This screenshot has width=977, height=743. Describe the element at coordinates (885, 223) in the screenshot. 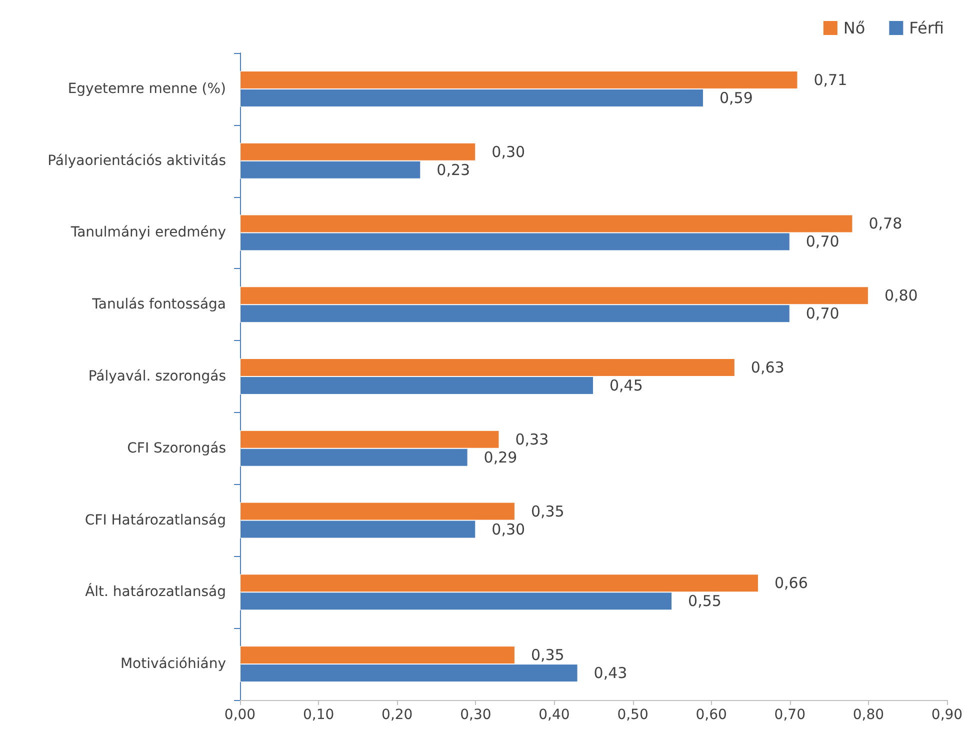

I see `data-label: 0,78` at that location.